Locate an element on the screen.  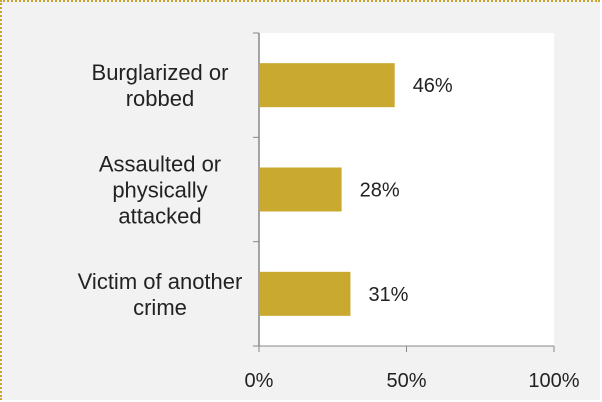
x-tick-label: 50% is located at coordinates (406, 381).